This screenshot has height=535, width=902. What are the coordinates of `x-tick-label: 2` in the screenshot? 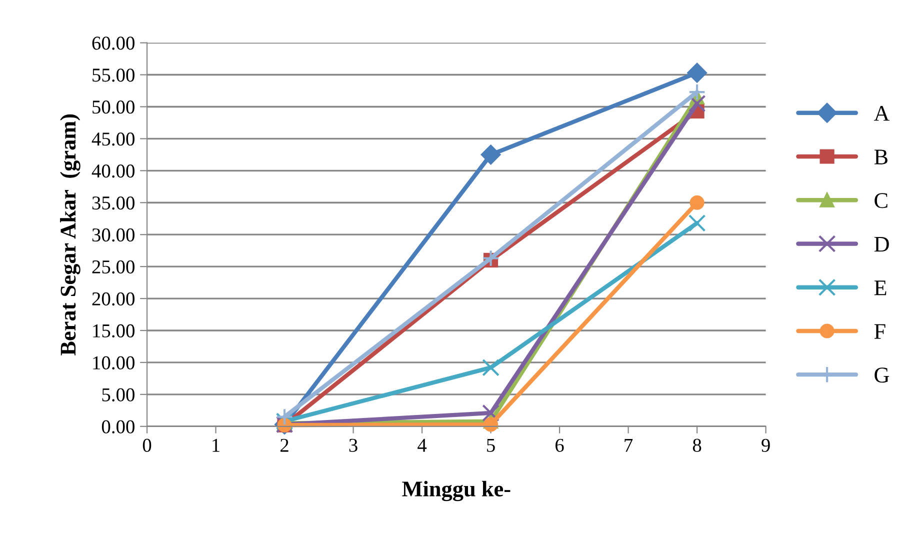 It's located at (284, 445).